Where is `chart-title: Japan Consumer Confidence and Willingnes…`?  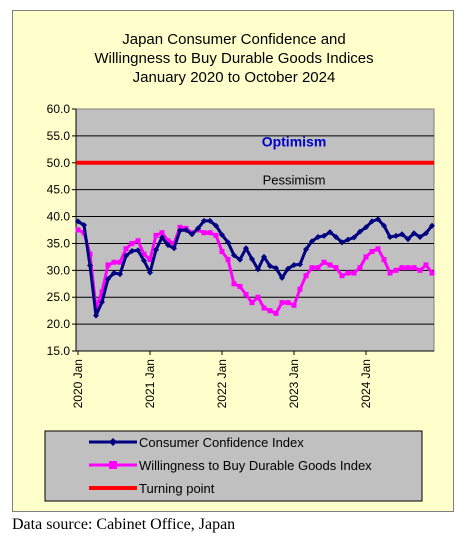 chart-title: Japan Consumer Confidence and Willingnes… is located at coordinates (233, 58).